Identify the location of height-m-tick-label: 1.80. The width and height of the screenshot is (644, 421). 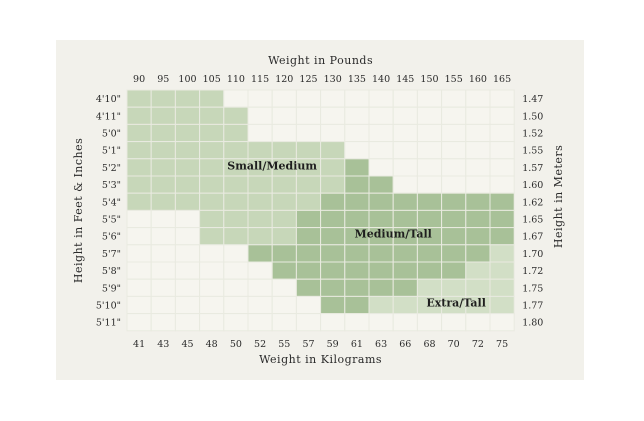
(532, 323).